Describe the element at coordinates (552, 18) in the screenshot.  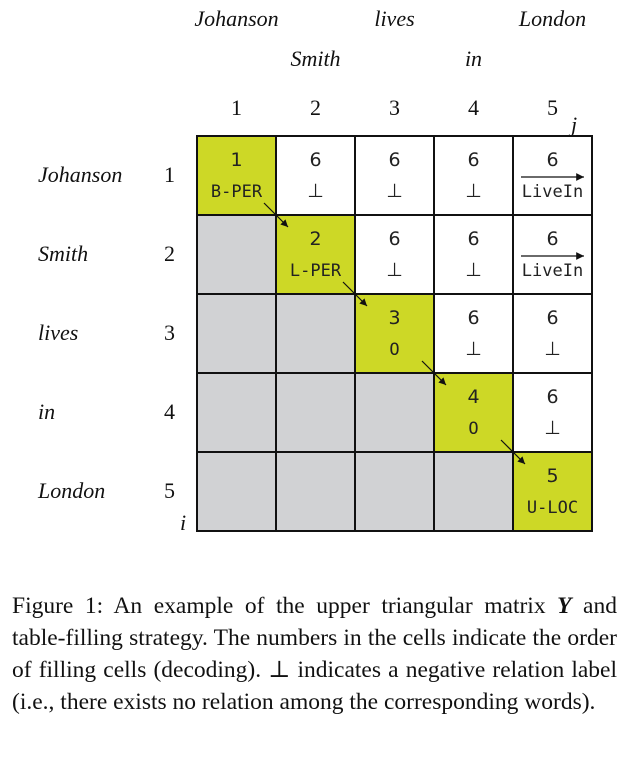
I see `column-word-5: London` at that location.